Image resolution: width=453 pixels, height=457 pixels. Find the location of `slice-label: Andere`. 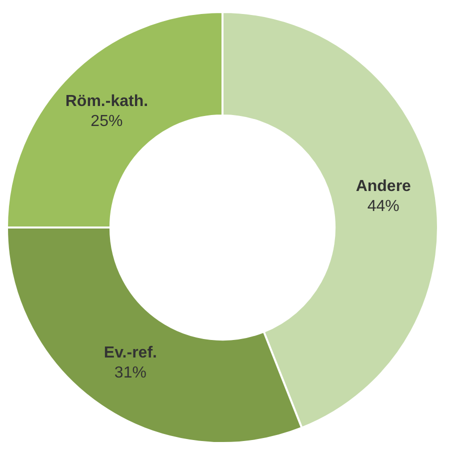

slice-label: Andere is located at coordinates (384, 187).